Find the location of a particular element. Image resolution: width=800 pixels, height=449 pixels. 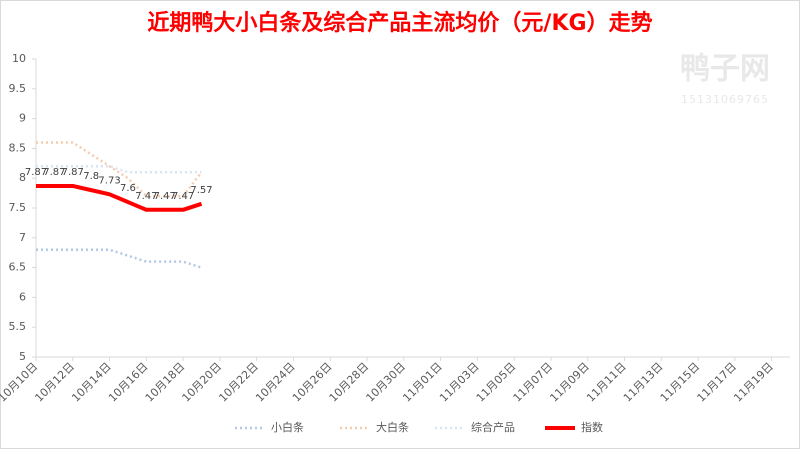

data-label: 7.57 is located at coordinates (201, 190).